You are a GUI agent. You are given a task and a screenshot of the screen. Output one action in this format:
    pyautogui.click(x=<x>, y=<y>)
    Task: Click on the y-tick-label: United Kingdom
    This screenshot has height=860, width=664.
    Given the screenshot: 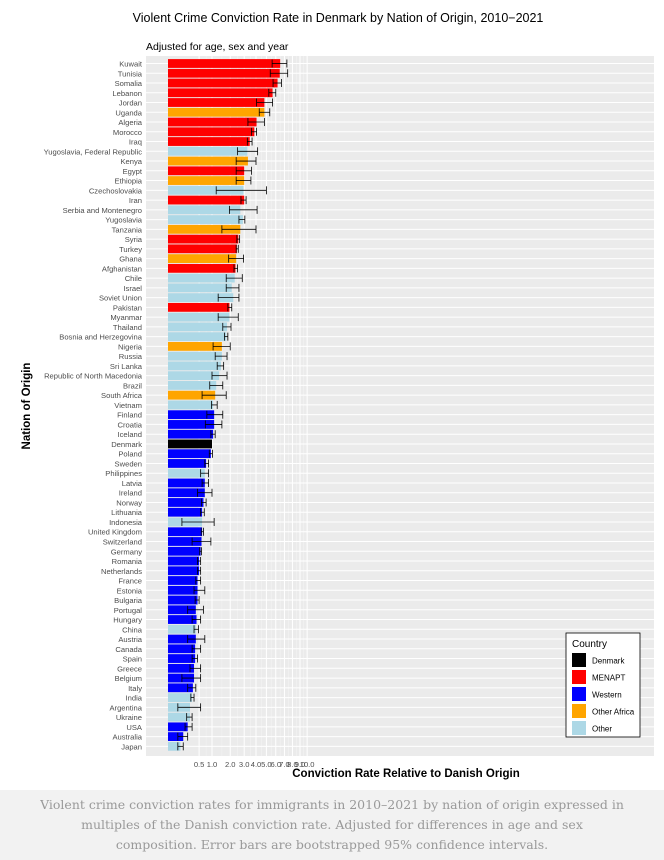 What is the action you would take?
    pyautogui.click(x=115, y=532)
    